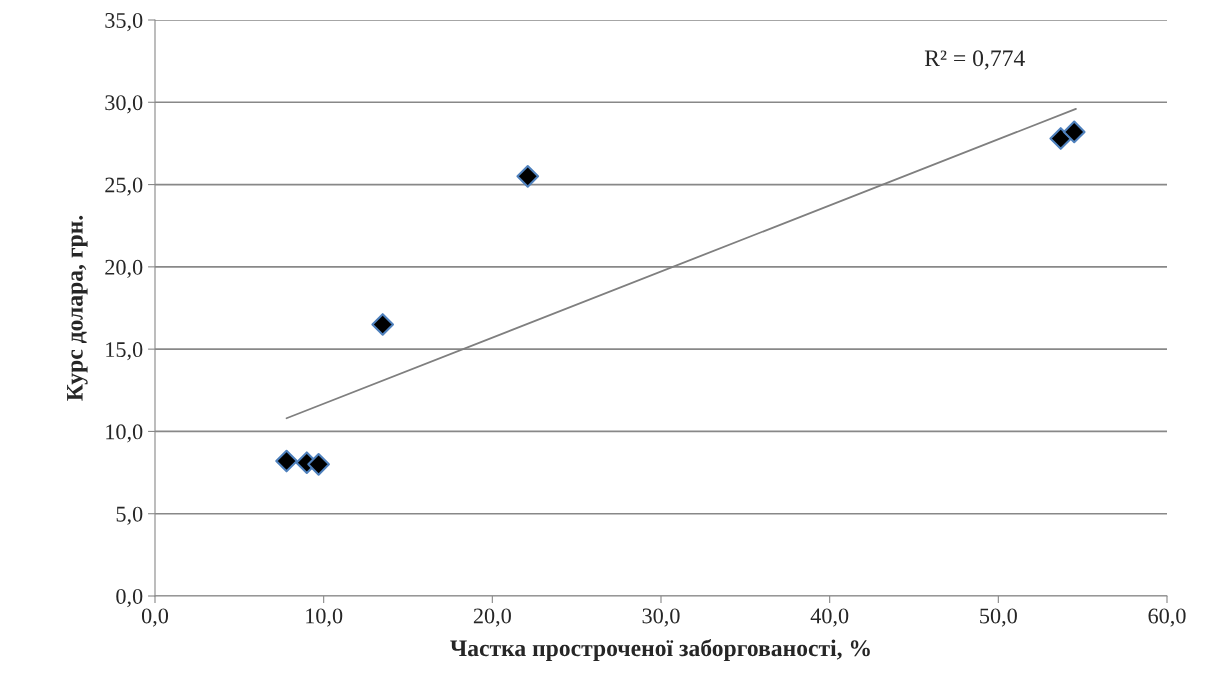 This screenshot has height=697, width=1205. What do you see at coordinates (660, 650) in the screenshot?
I see `x-axis-title: Частка простроченої заборгованості, %` at bounding box center [660, 650].